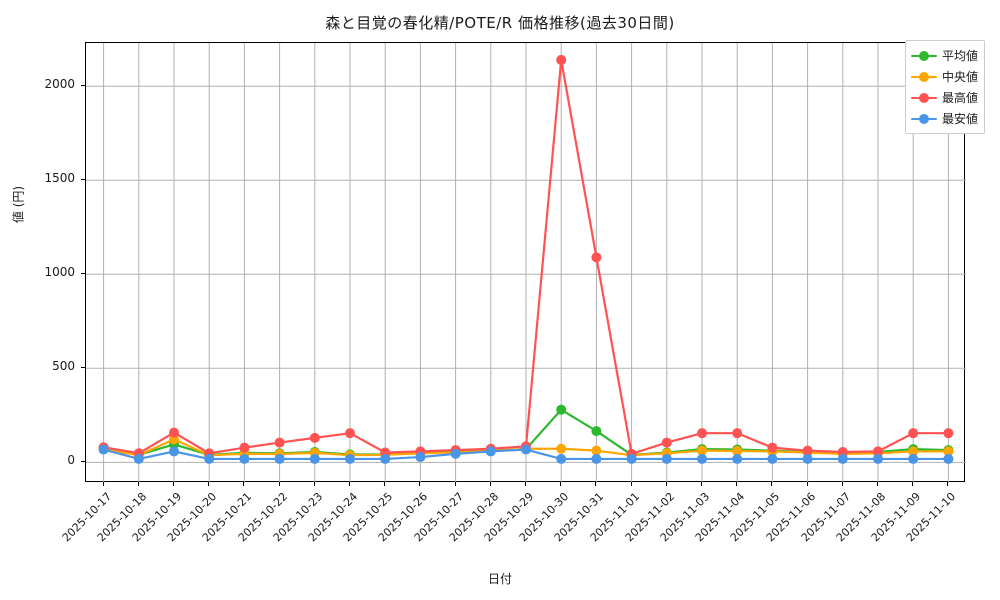  Describe the element at coordinates (960, 77) in the screenshot. I see `legend-label: 中央値` at that location.